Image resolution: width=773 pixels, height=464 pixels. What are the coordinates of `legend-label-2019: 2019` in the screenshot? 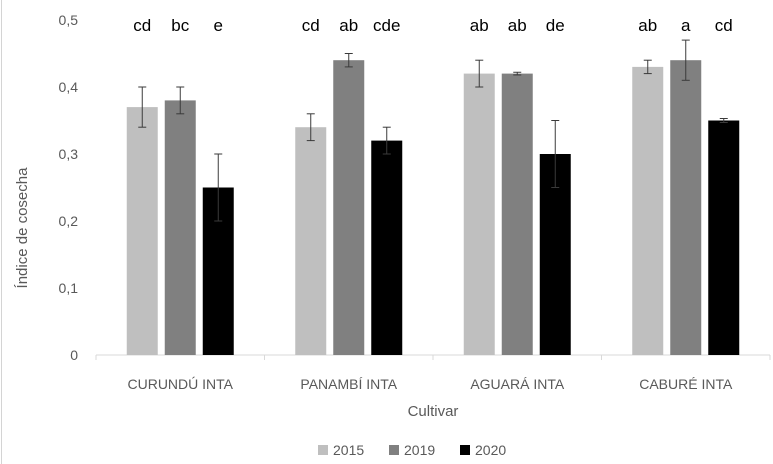 It's located at (419, 450).